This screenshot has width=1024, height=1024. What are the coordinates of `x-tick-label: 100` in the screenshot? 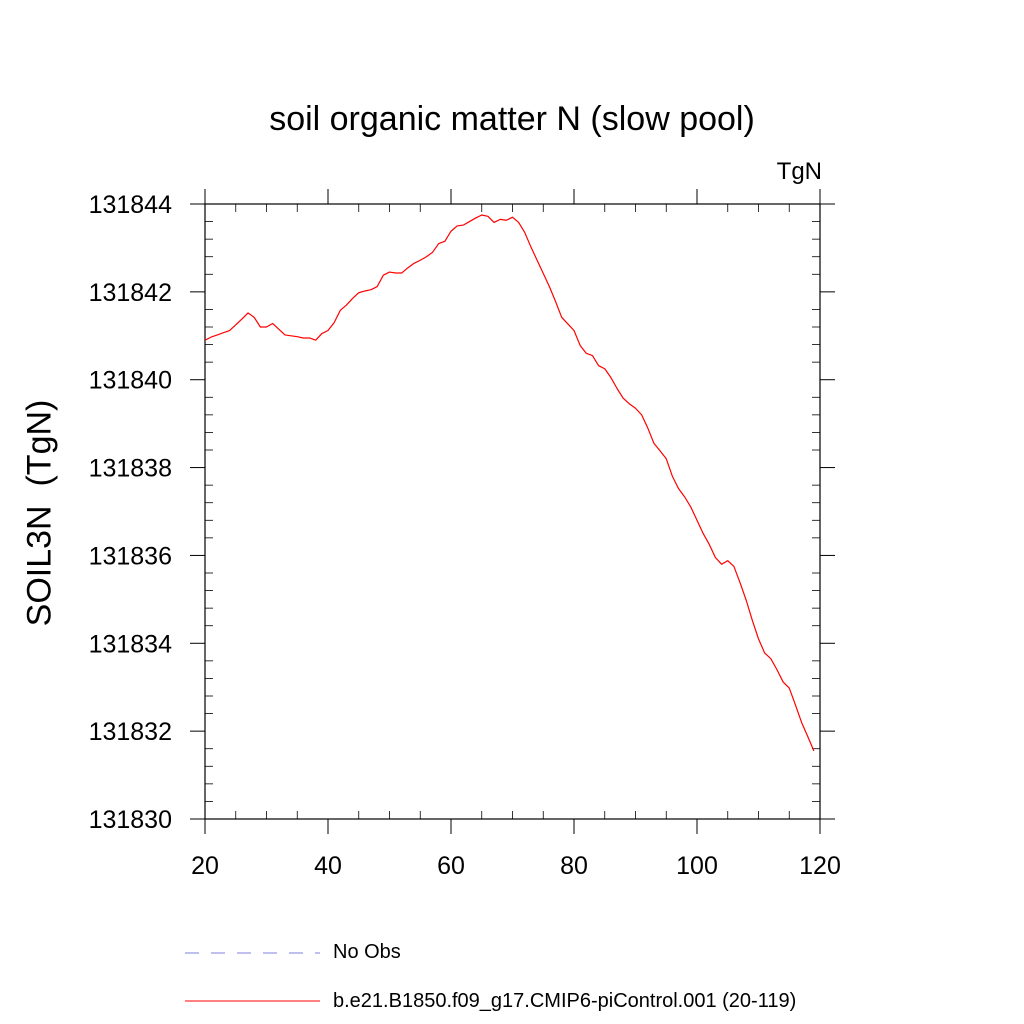 It's located at (697, 866).